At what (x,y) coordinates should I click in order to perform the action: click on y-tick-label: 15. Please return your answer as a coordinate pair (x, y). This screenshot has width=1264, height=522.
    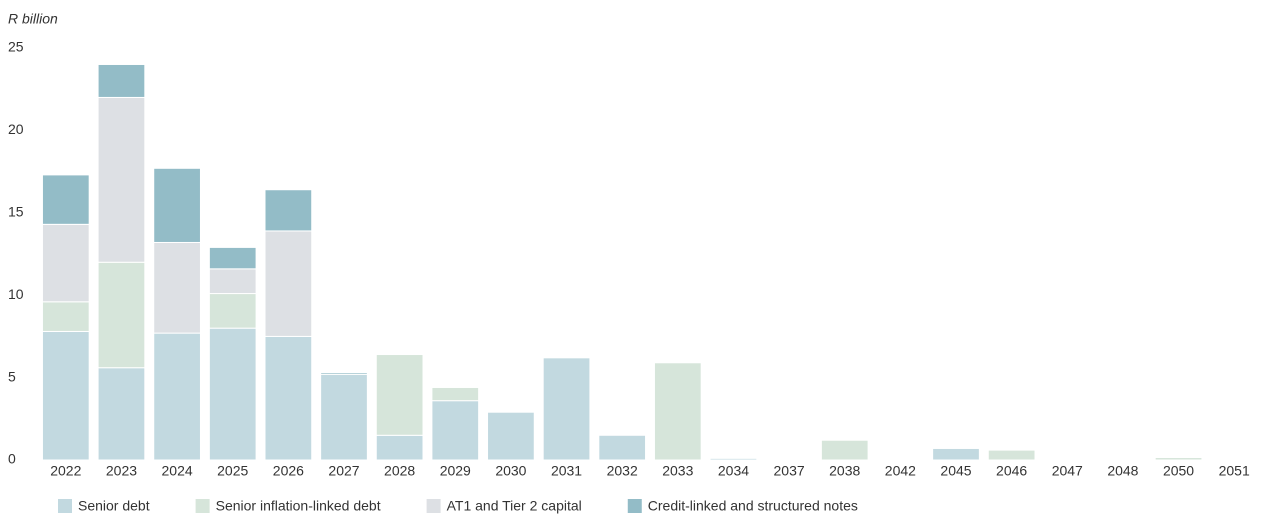
    Looking at the image, I should click on (16, 212).